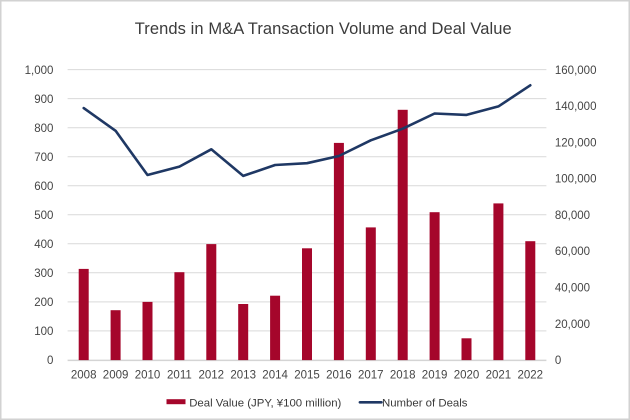 This screenshot has height=420, width=630. I want to click on svg-text: 2019, so click(435, 375).